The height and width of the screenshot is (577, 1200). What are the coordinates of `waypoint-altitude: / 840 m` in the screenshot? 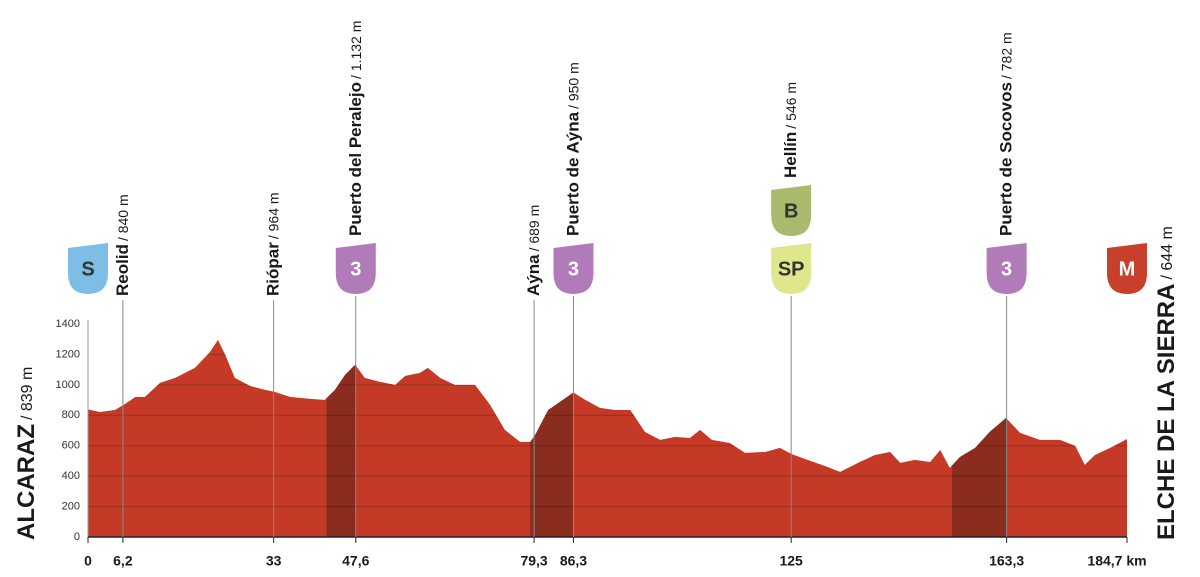 It's located at (123, 217).